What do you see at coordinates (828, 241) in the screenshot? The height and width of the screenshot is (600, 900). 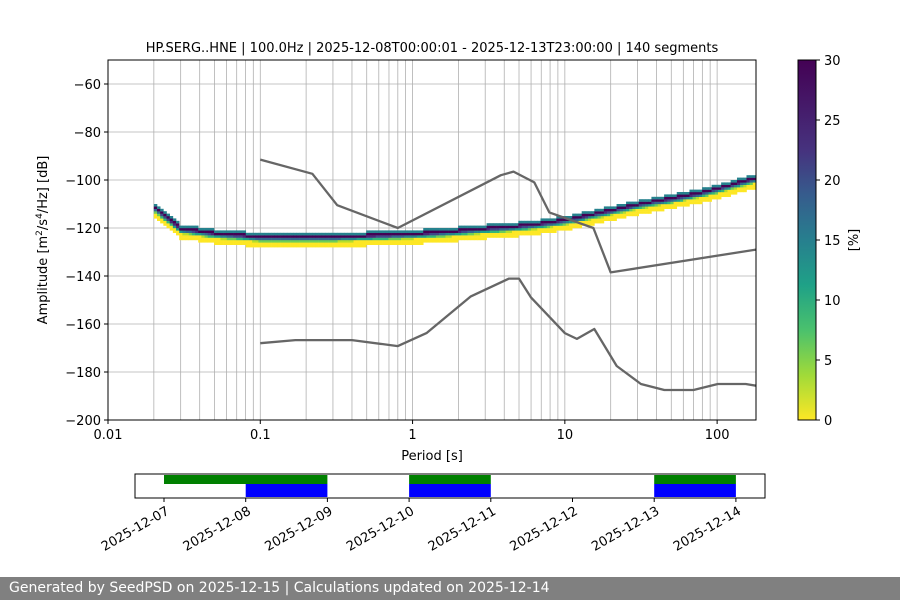 I see `colorbar-ticks: 0 5 10 15 20 25 30` at bounding box center [828, 241].